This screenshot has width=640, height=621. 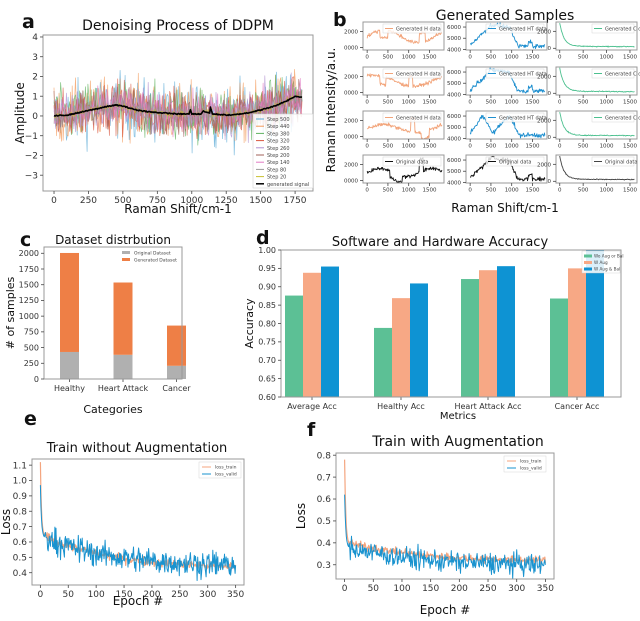 I want to click on panel-a-xlabel: Raman Shift/cm-1, so click(x=177, y=209).